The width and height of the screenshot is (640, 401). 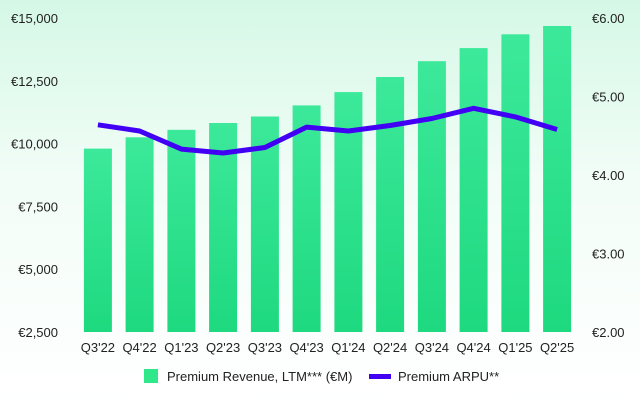 I want to click on y-right-tick-label: €5.00, so click(x=608, y=97).